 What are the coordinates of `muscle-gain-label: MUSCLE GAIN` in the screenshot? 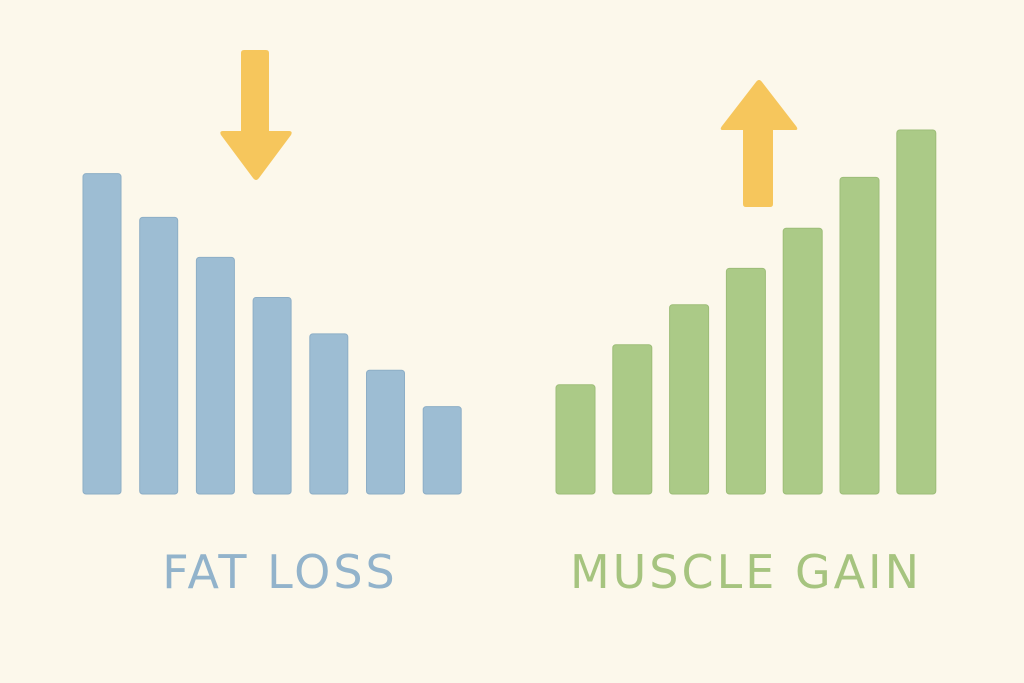 It's located at (746, 572).